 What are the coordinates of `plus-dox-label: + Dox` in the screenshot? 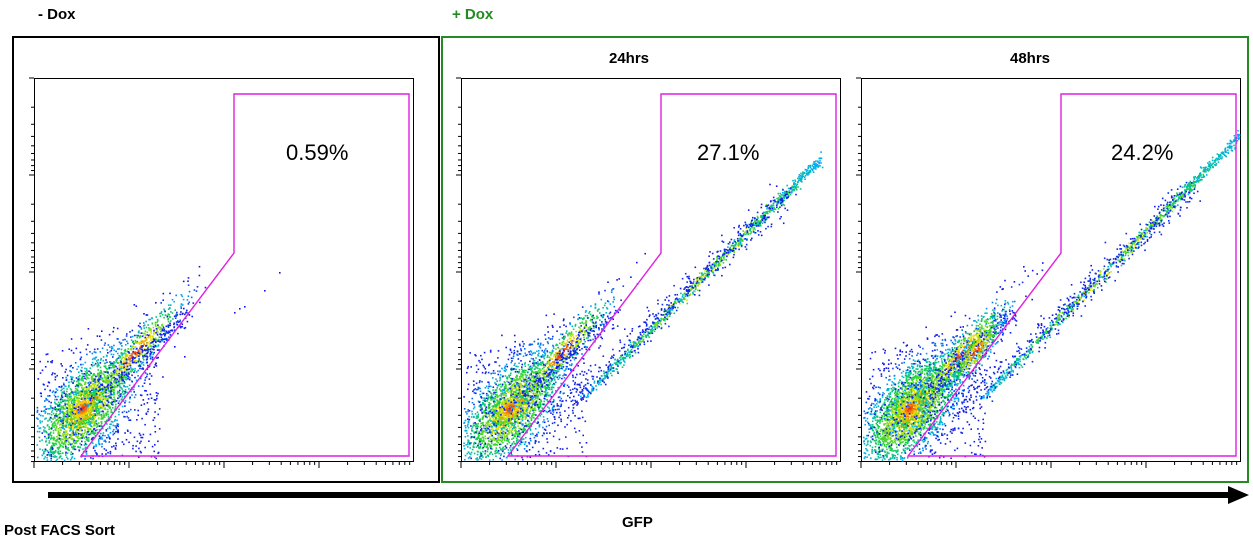 It's located at (472, 14).